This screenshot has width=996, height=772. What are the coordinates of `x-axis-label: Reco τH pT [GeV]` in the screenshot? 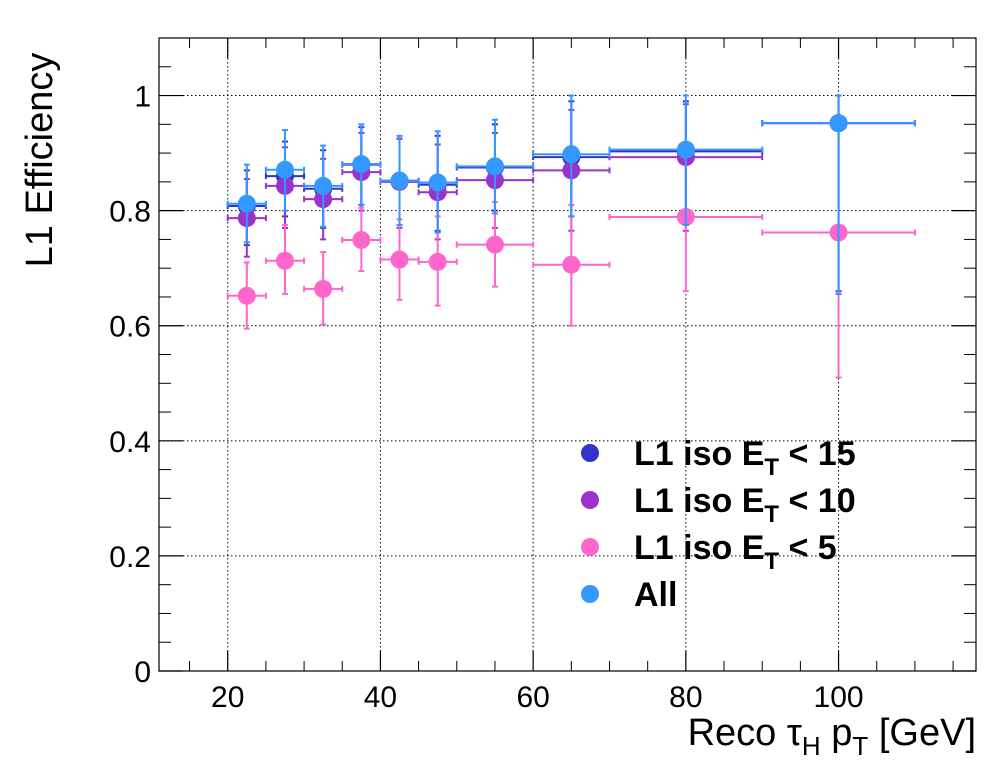 It's located at (832, 738).